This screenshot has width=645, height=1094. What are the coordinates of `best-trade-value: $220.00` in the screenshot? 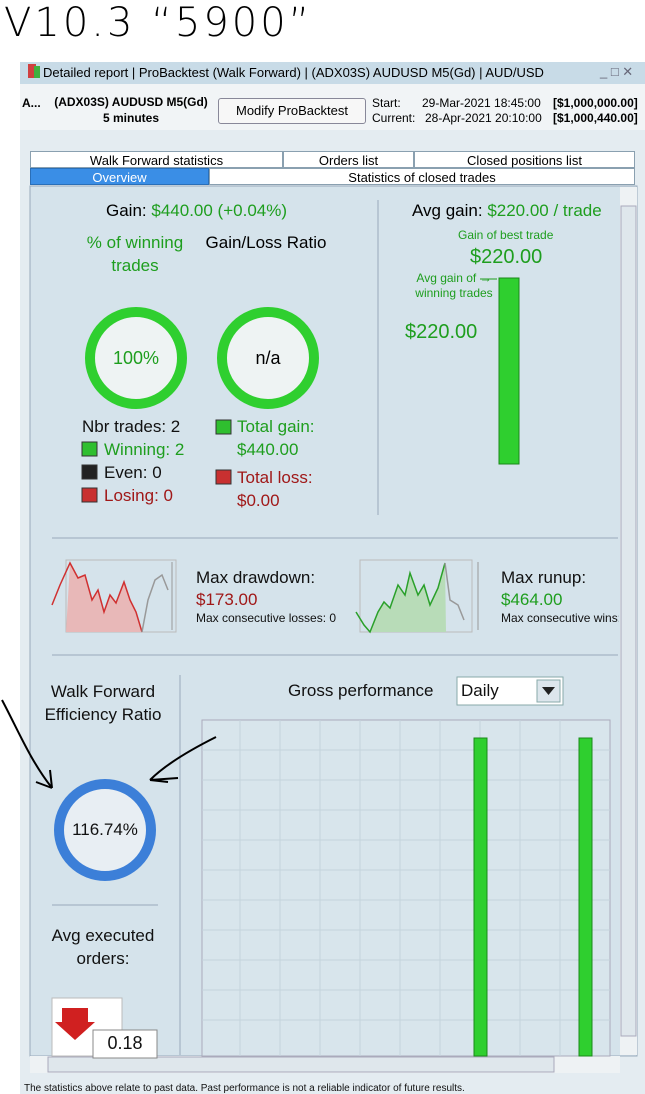 It's located at (506, 257).